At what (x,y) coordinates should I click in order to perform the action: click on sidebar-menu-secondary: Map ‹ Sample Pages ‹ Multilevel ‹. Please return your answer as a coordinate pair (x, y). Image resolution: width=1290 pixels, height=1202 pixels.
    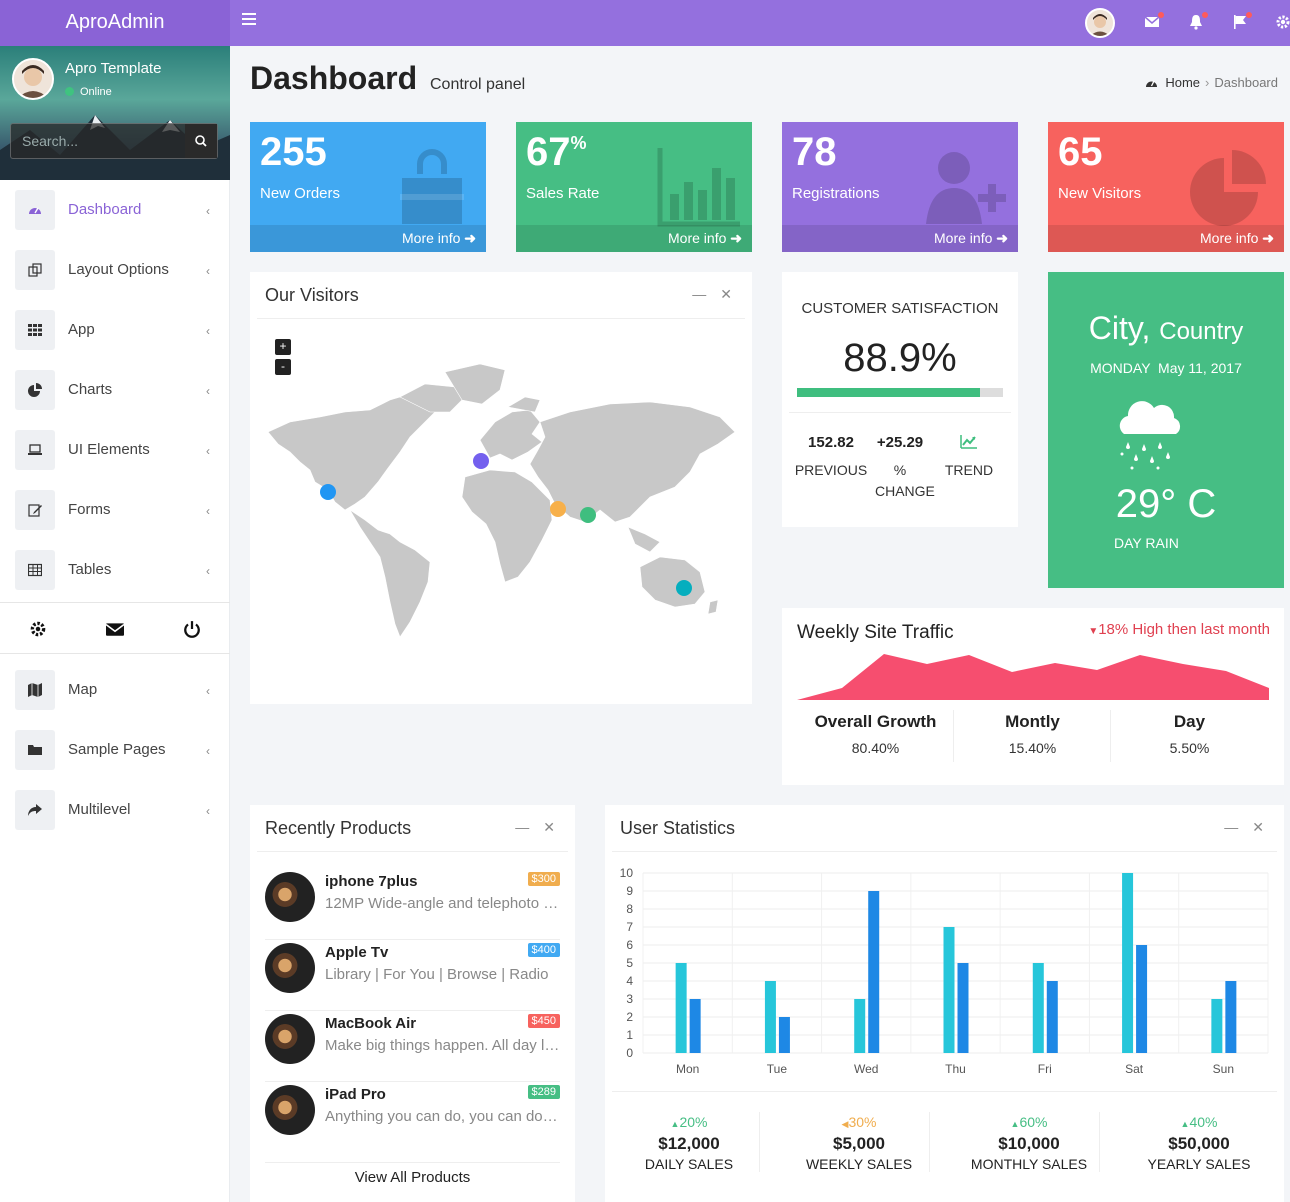
    Looking at the image, I should click on (115, 750).